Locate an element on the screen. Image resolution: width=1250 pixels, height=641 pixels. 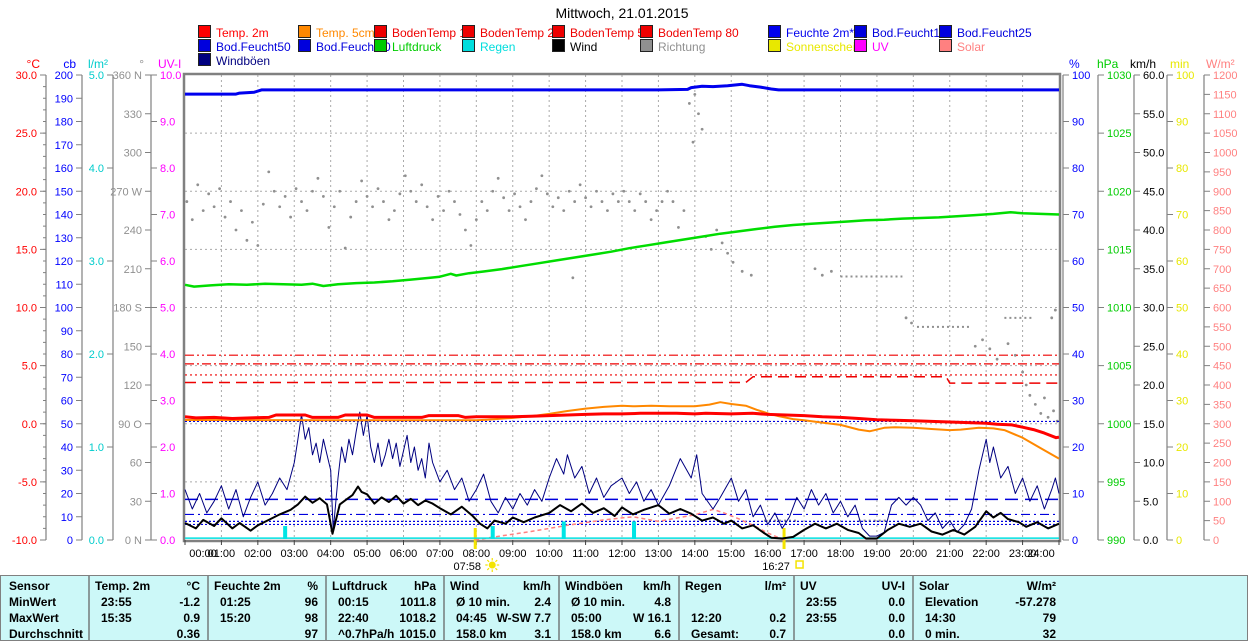
series-solar is located at coordinates (630, 524).